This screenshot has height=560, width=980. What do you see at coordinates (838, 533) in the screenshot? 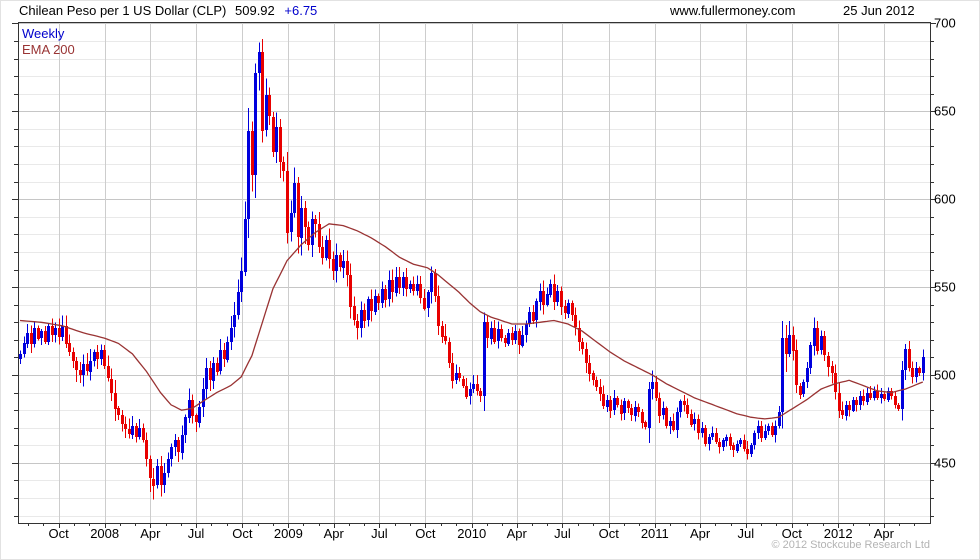
I see `x-axis-label: 2012` at bounding box center [838, 533].